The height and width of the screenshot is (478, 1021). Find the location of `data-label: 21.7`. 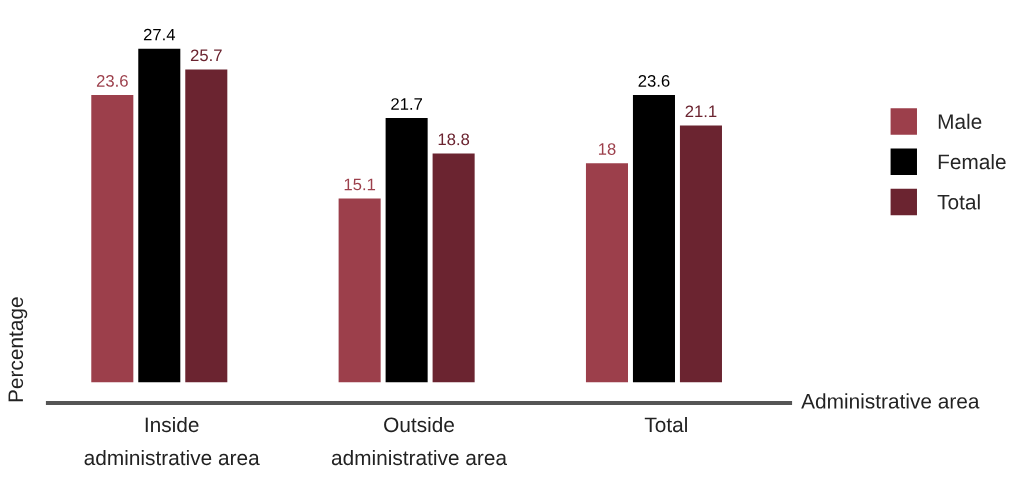

data-label: 21.7 is located at coordinates (407, 104).